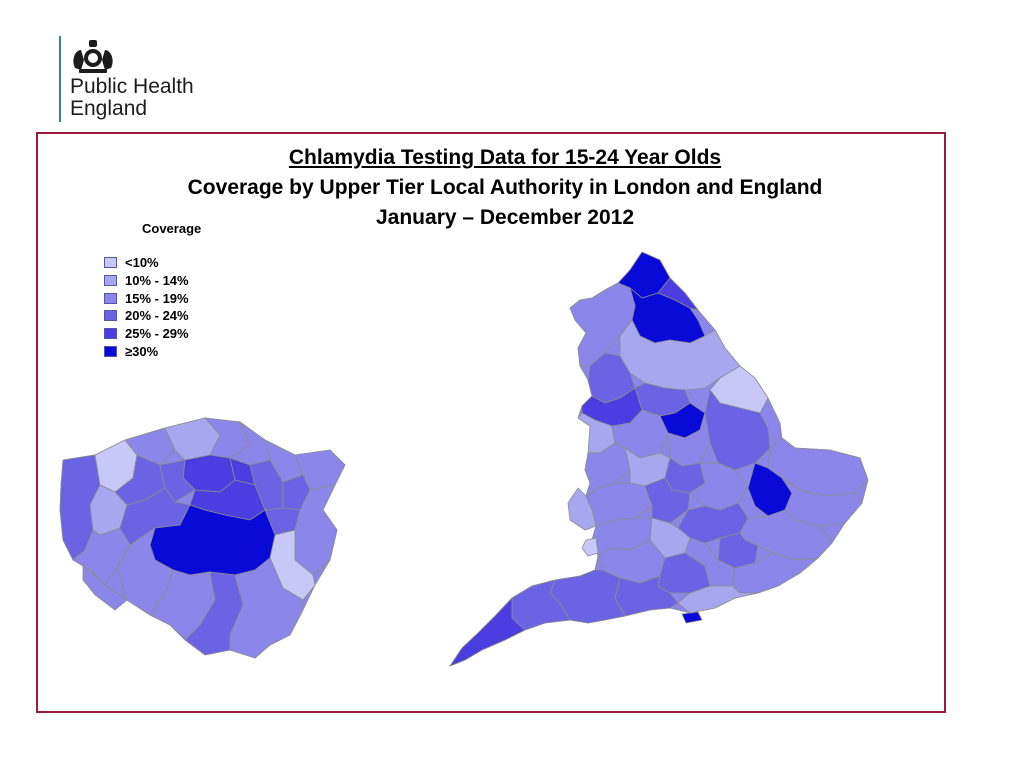 The image size is (1024, 768). Describe the element at coordinates (157, 333) in the screenshot. I see `legend-label: 25% - 29%` at that location.